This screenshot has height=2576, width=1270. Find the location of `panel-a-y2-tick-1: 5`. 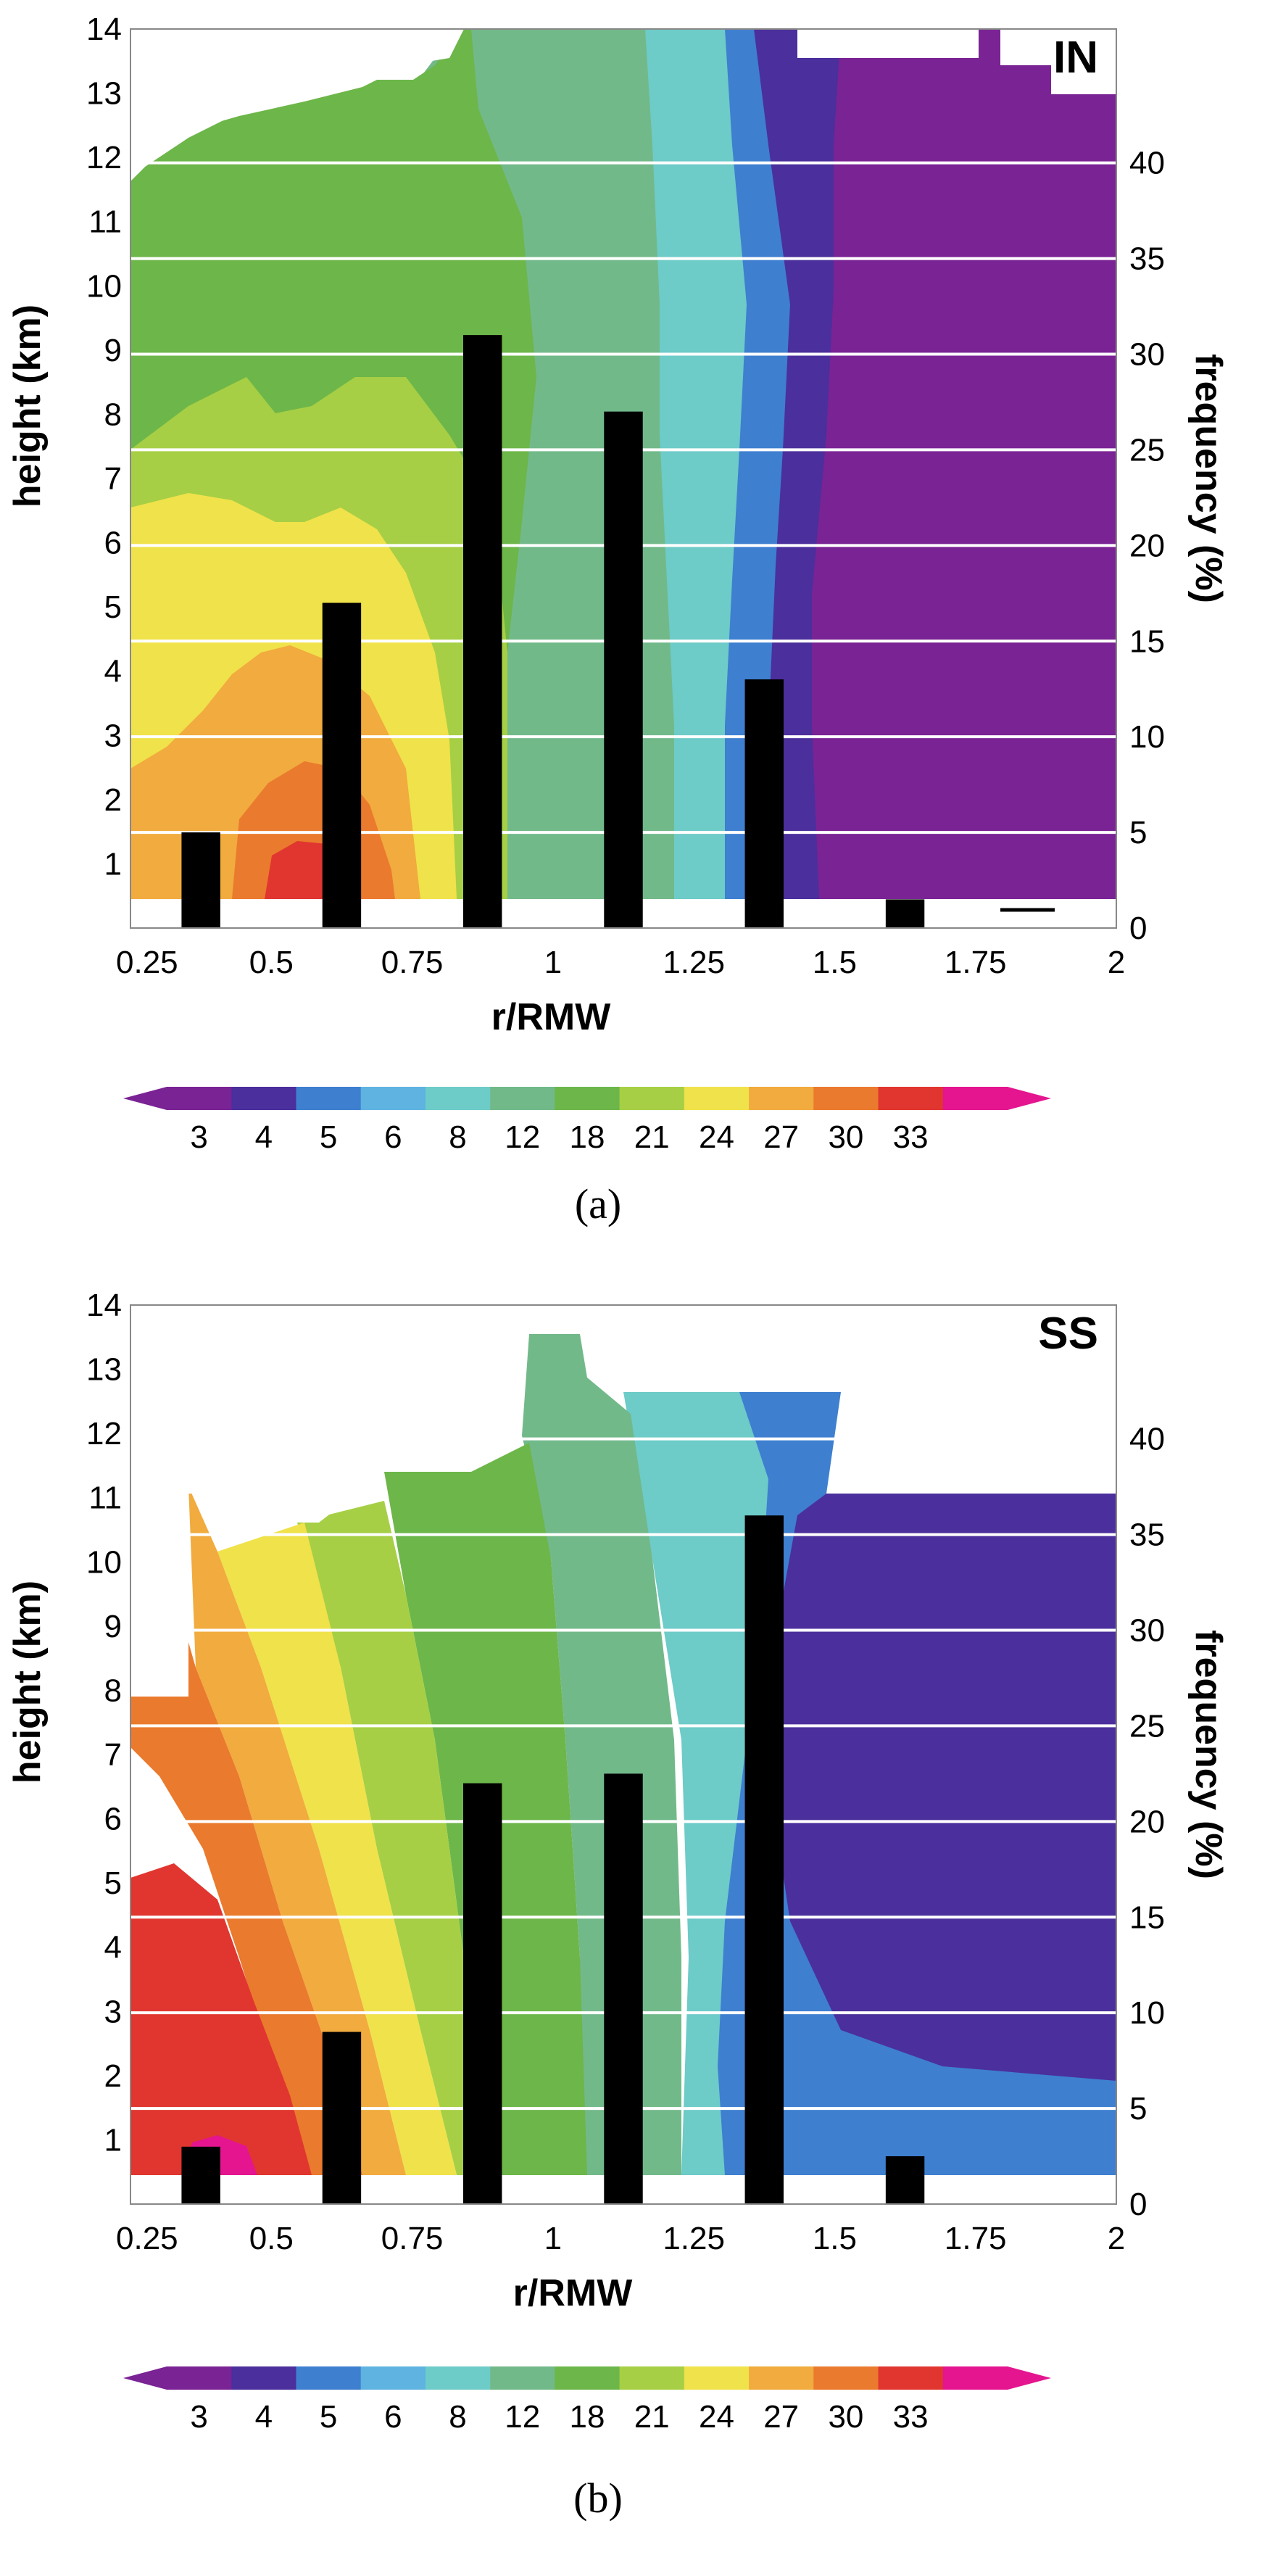

panel-a-y2-tick-1: 5 is located at coordinates (1138, 832).